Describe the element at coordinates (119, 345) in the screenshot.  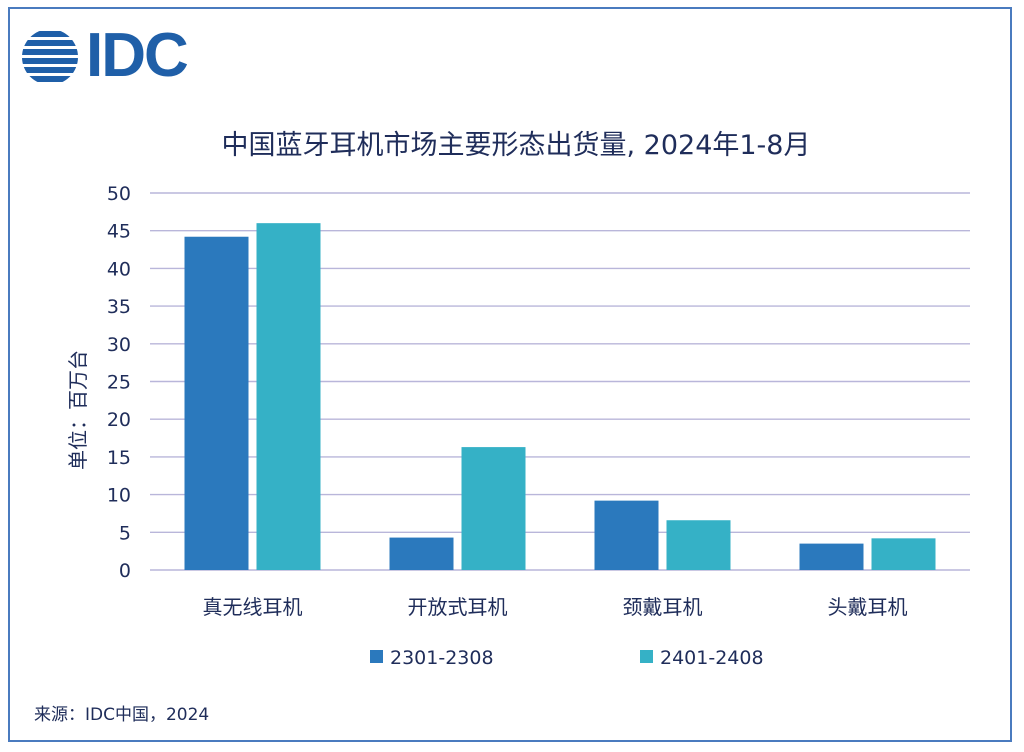
I see `y-tick-label: 30` at that location.